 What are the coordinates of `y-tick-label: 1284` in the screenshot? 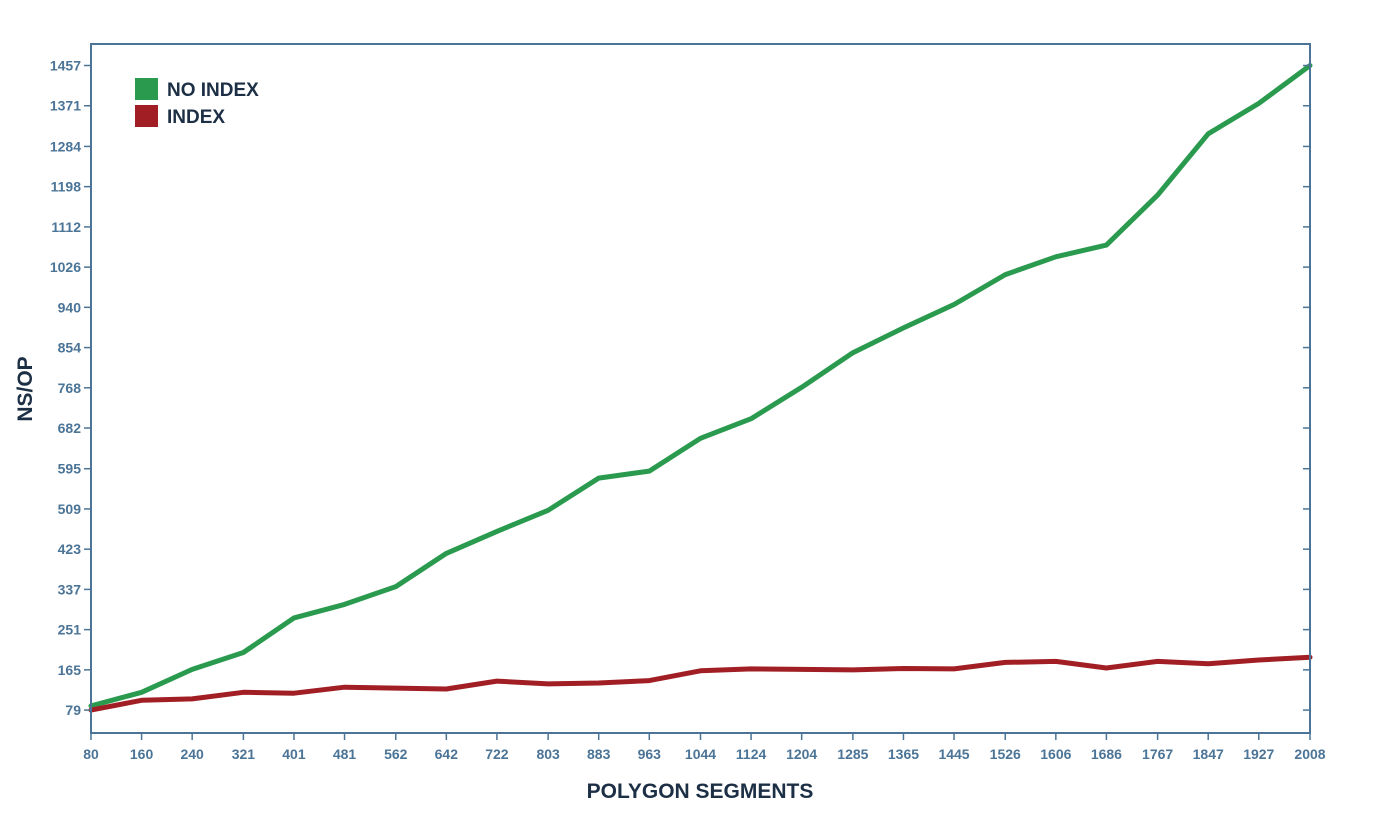 It's located at (65, 146).